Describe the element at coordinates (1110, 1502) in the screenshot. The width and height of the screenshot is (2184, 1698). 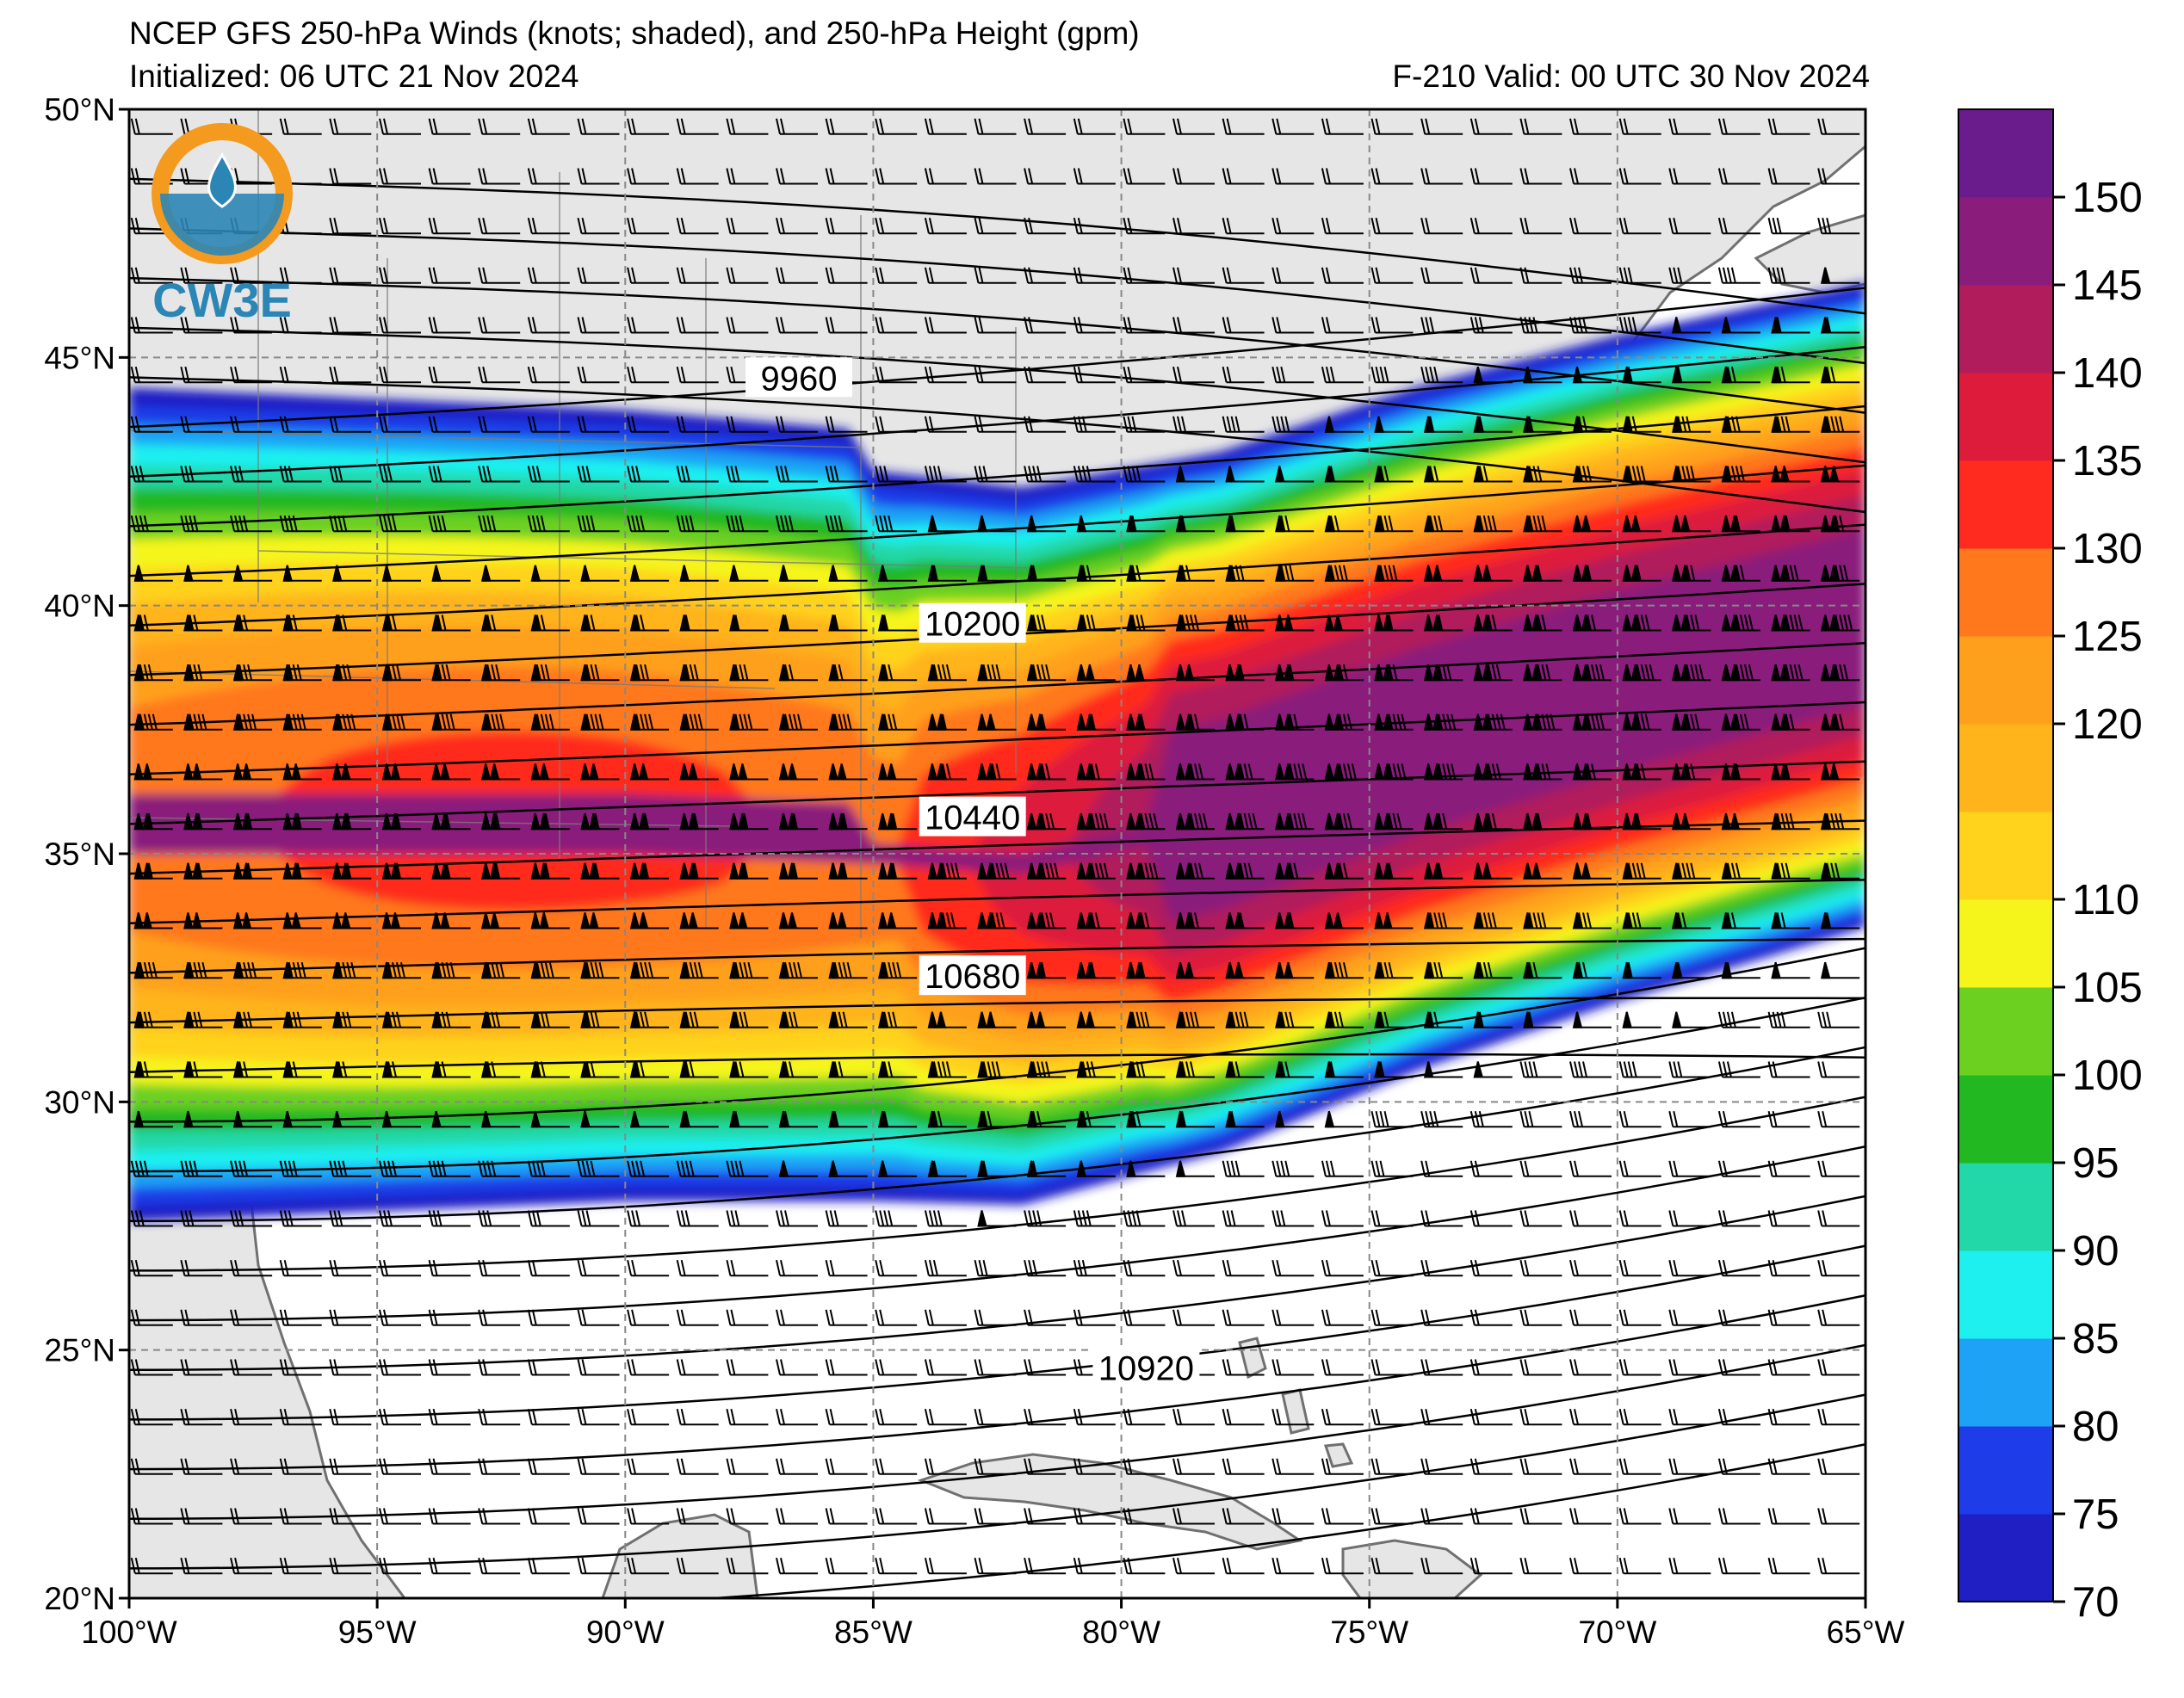
I see `cuba-island` at that location.